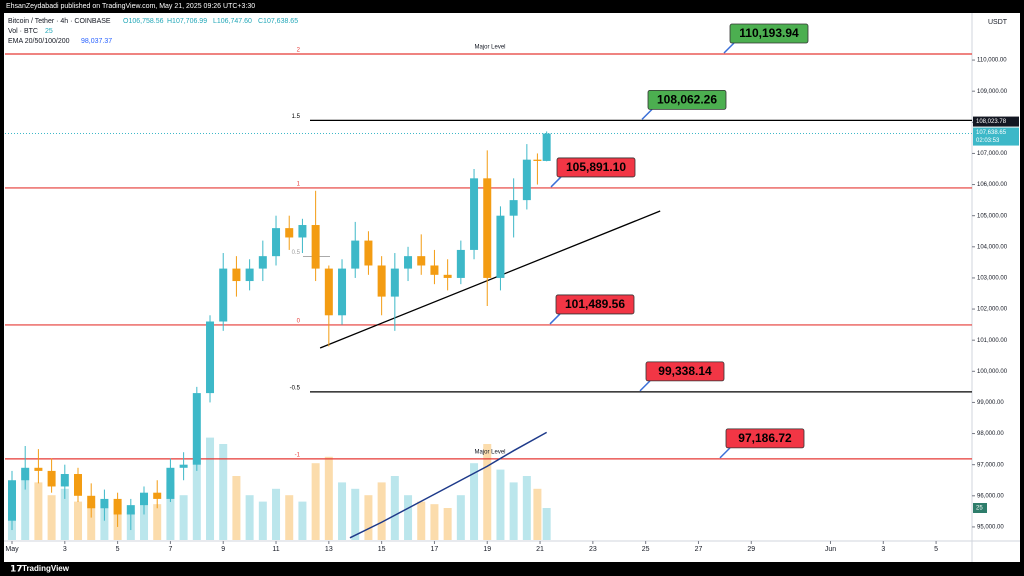  Describe the element at coordinates (991, 133) in the screenshot. I see `last-price-label: 107,638.65` at that location.